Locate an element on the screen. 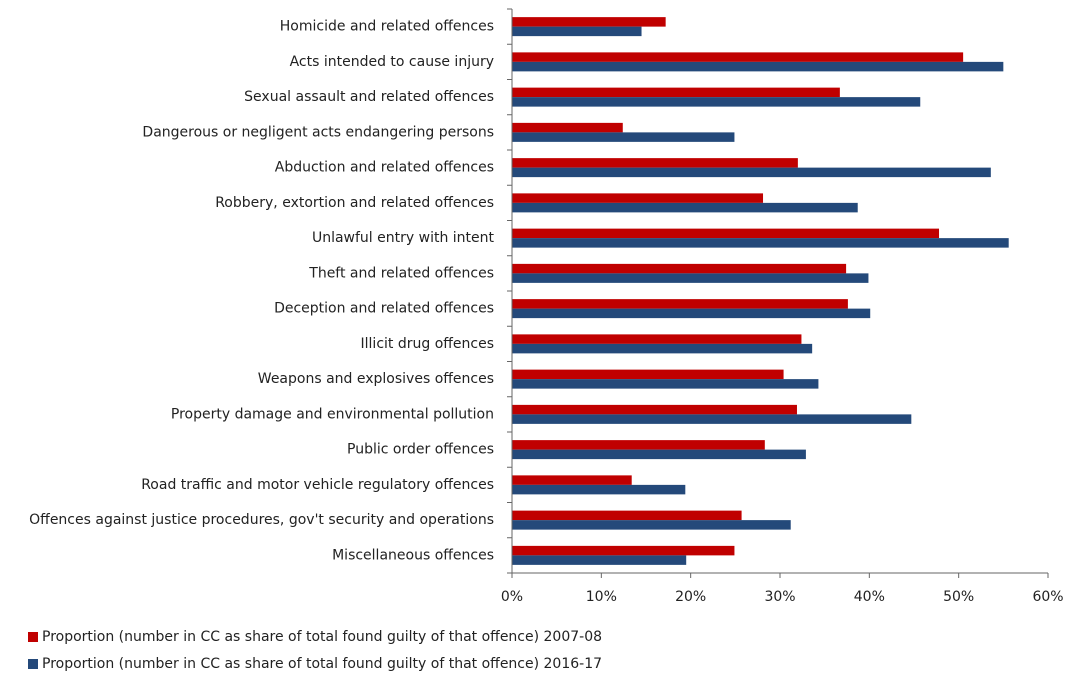 Image resolution: width=1077 pixels, height=684 pixels. y-tick-label: Homicide and related offences is located at coordinates (387, 27).